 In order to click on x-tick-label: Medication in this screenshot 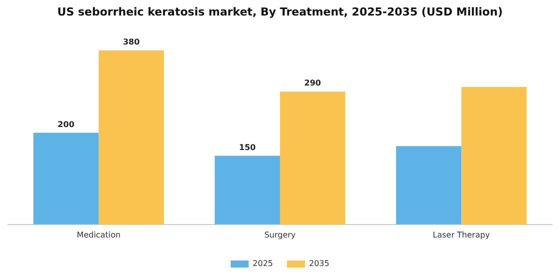, I will do `click(98, 235)`.